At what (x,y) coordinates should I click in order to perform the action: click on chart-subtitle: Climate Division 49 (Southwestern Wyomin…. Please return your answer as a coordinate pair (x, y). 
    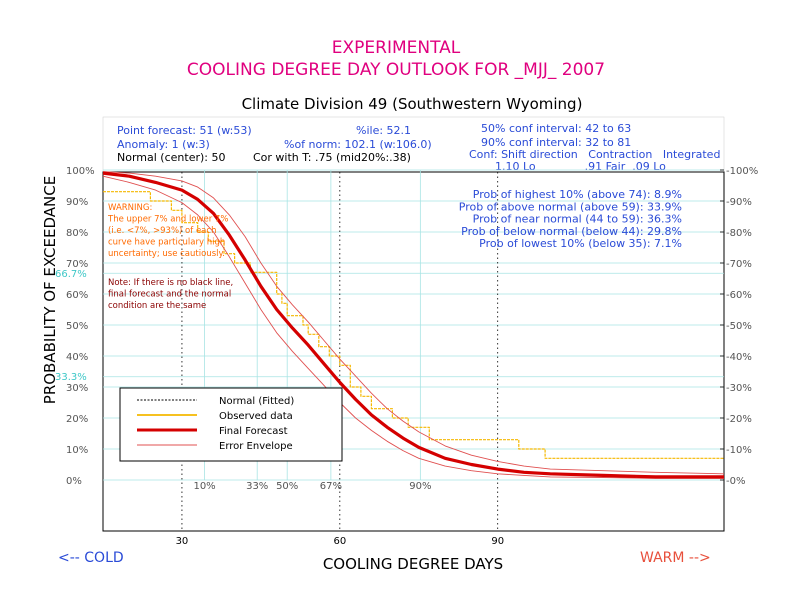
    Looking at the image, I should click on (412, 104).